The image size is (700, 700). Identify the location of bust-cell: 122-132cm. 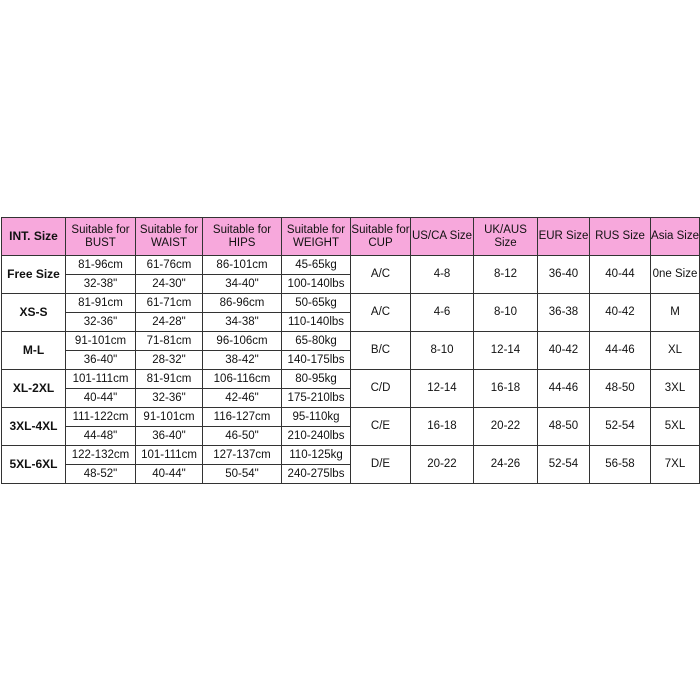
(100, 455).